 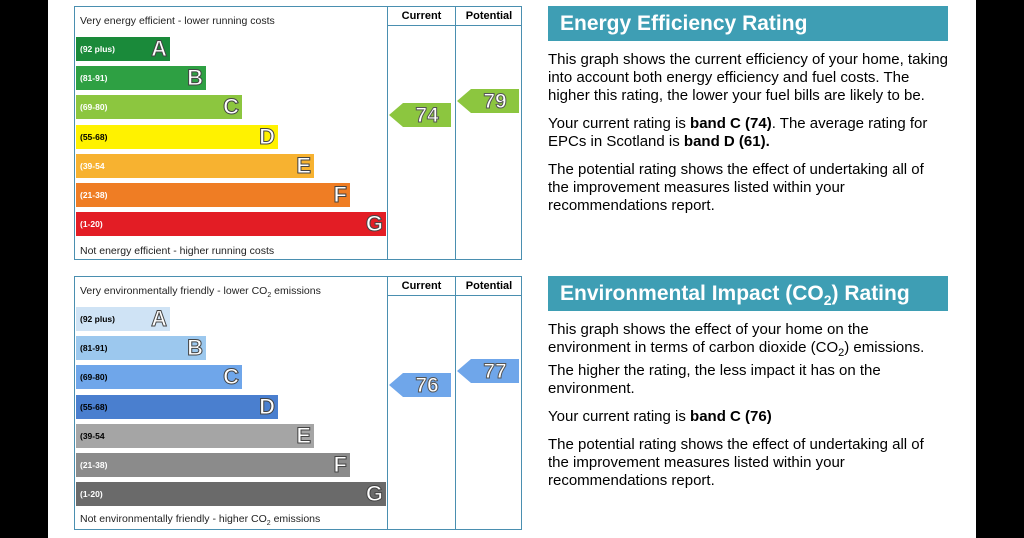 I want to click on current-rating-paragraph: Your current rating is band C (76), so click(x=660, y=416).